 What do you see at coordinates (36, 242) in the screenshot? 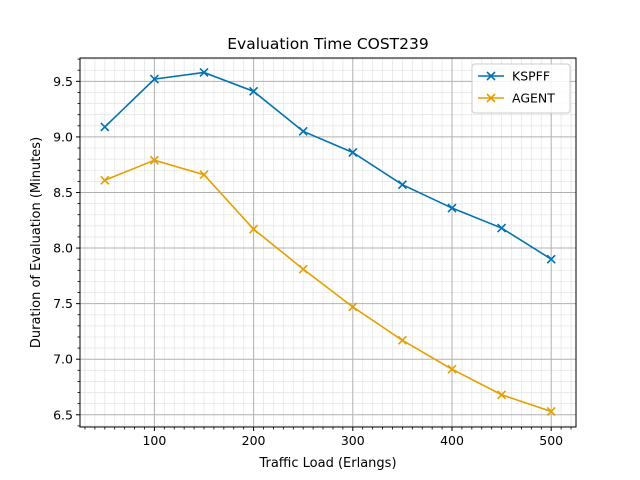
I see `y-axis-label: Duration of Evaluation (Minutes)` at bounding box center [36, 242].